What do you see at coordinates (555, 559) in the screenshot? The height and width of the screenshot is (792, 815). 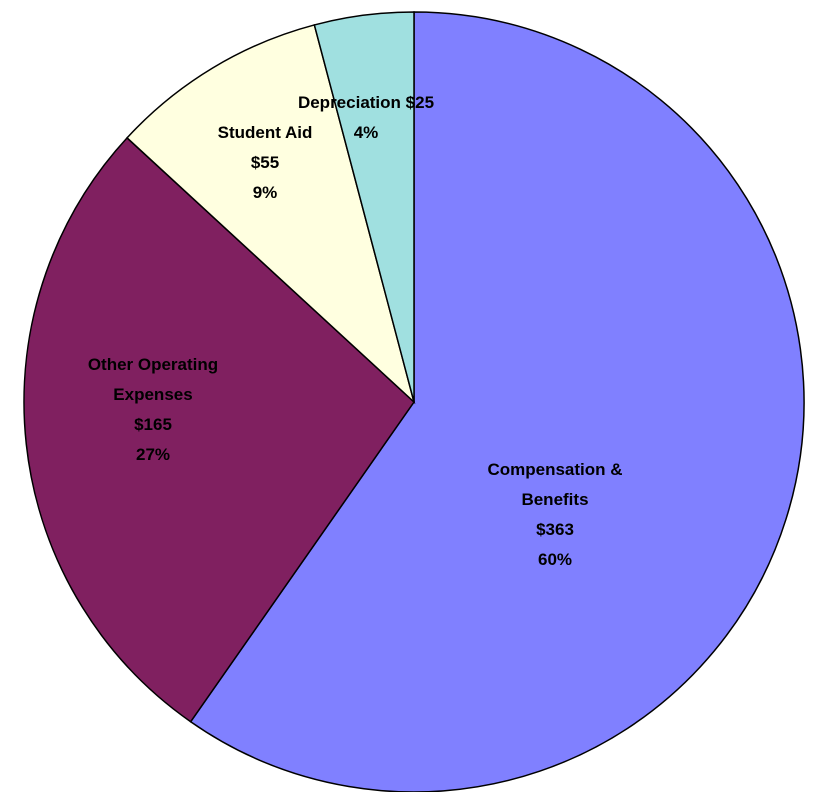 I see `percentage-label: 60%` at bounding box center [555, 559].